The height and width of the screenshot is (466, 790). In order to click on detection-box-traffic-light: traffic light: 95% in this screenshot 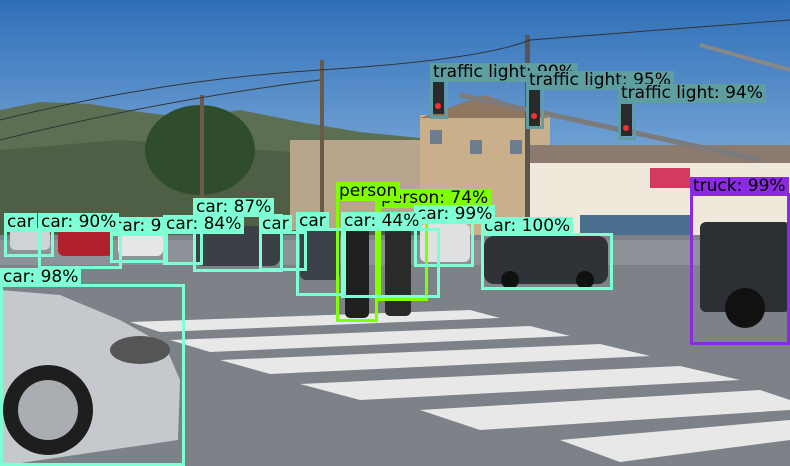, I will do `click(600, 100)`.